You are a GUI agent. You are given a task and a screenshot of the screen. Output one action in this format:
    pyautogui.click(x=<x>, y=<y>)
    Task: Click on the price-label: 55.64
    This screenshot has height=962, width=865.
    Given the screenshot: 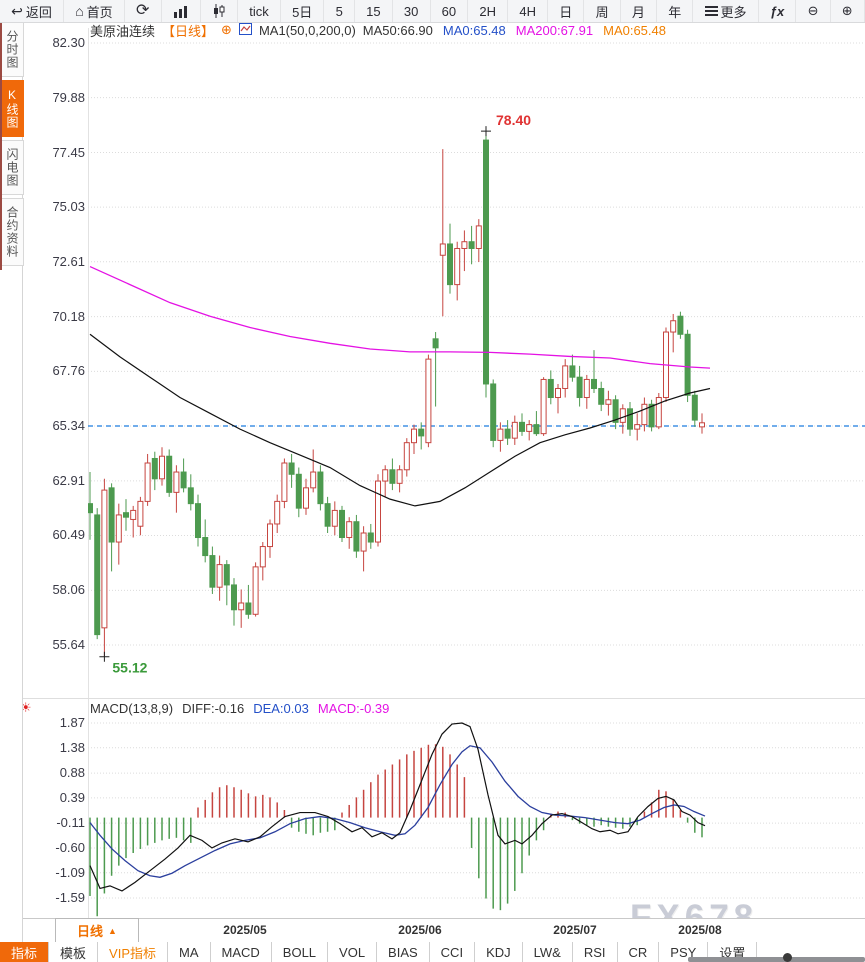 What is the action you would take?
    pyautogui.click(x=68, y=644)
    